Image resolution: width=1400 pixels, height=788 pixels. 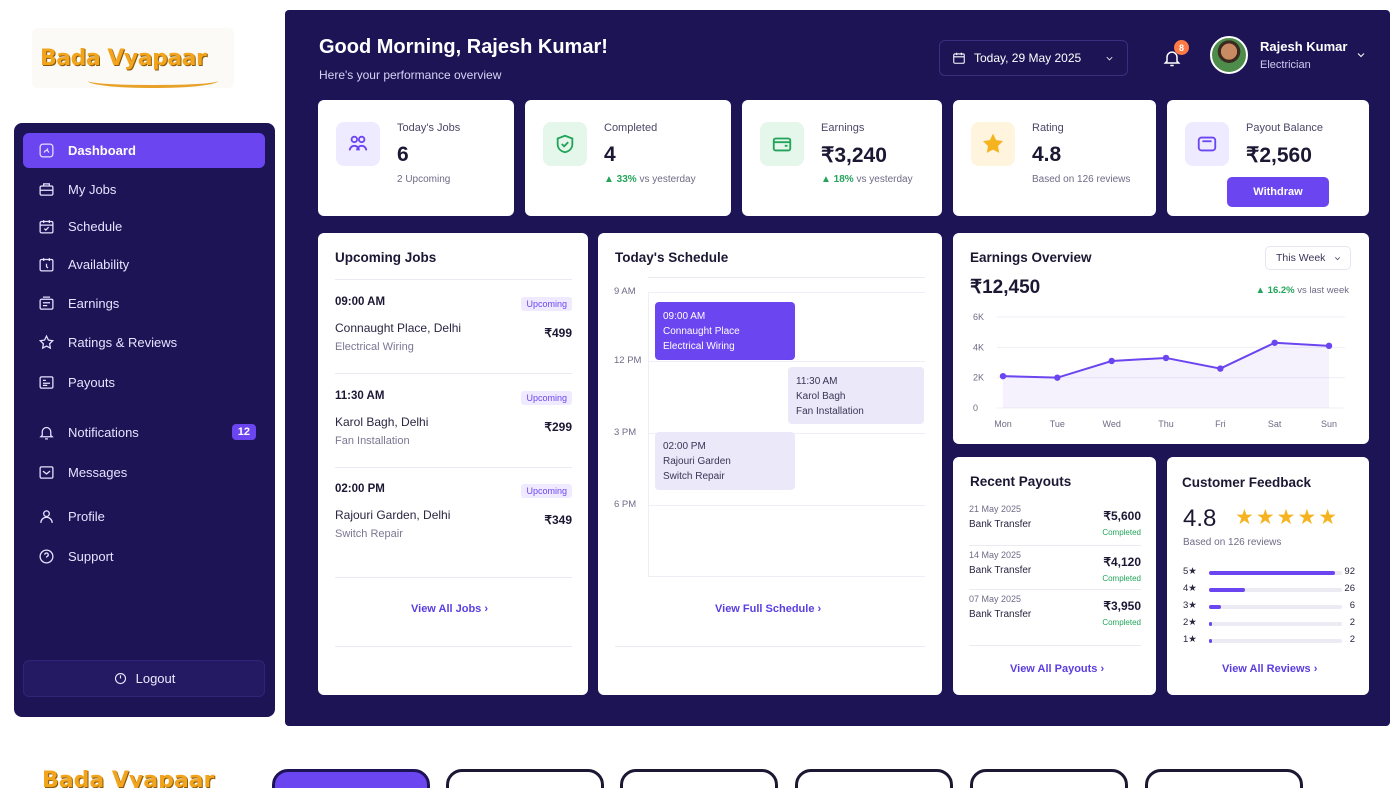 What do you see at coordinates (95, 226) in the screenshot?
I see `sidebar-item-label: Schedule` at bounding box center [95, 226].